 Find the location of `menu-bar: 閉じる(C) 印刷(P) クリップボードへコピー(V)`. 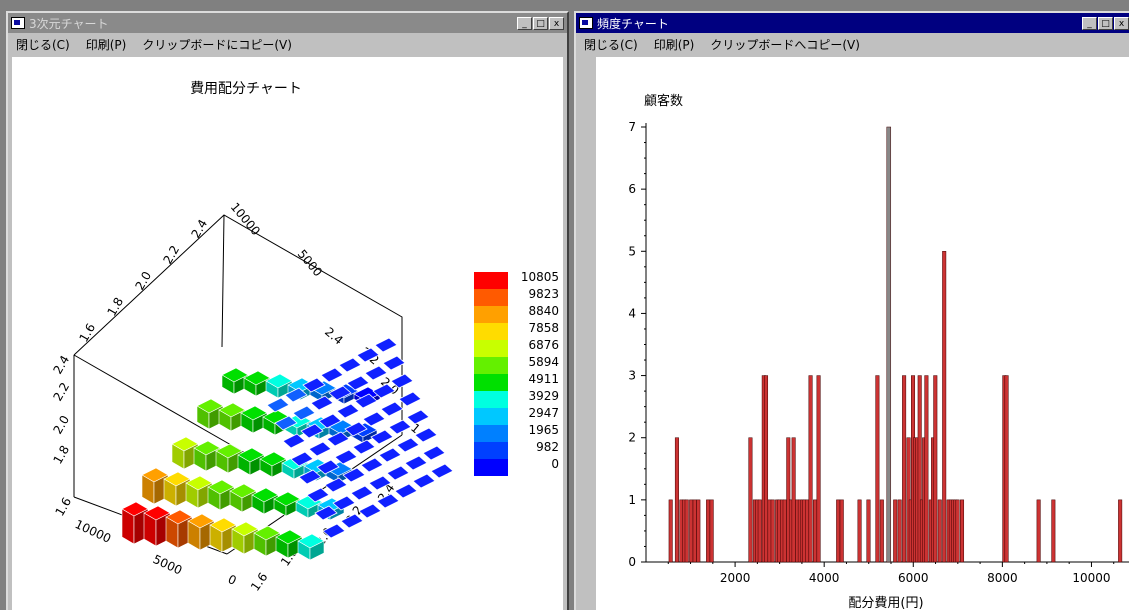

menu-bar: 閉じる(C) 印刷(P) クリップボードへコピー(V) is located at coordinates (852, 44).